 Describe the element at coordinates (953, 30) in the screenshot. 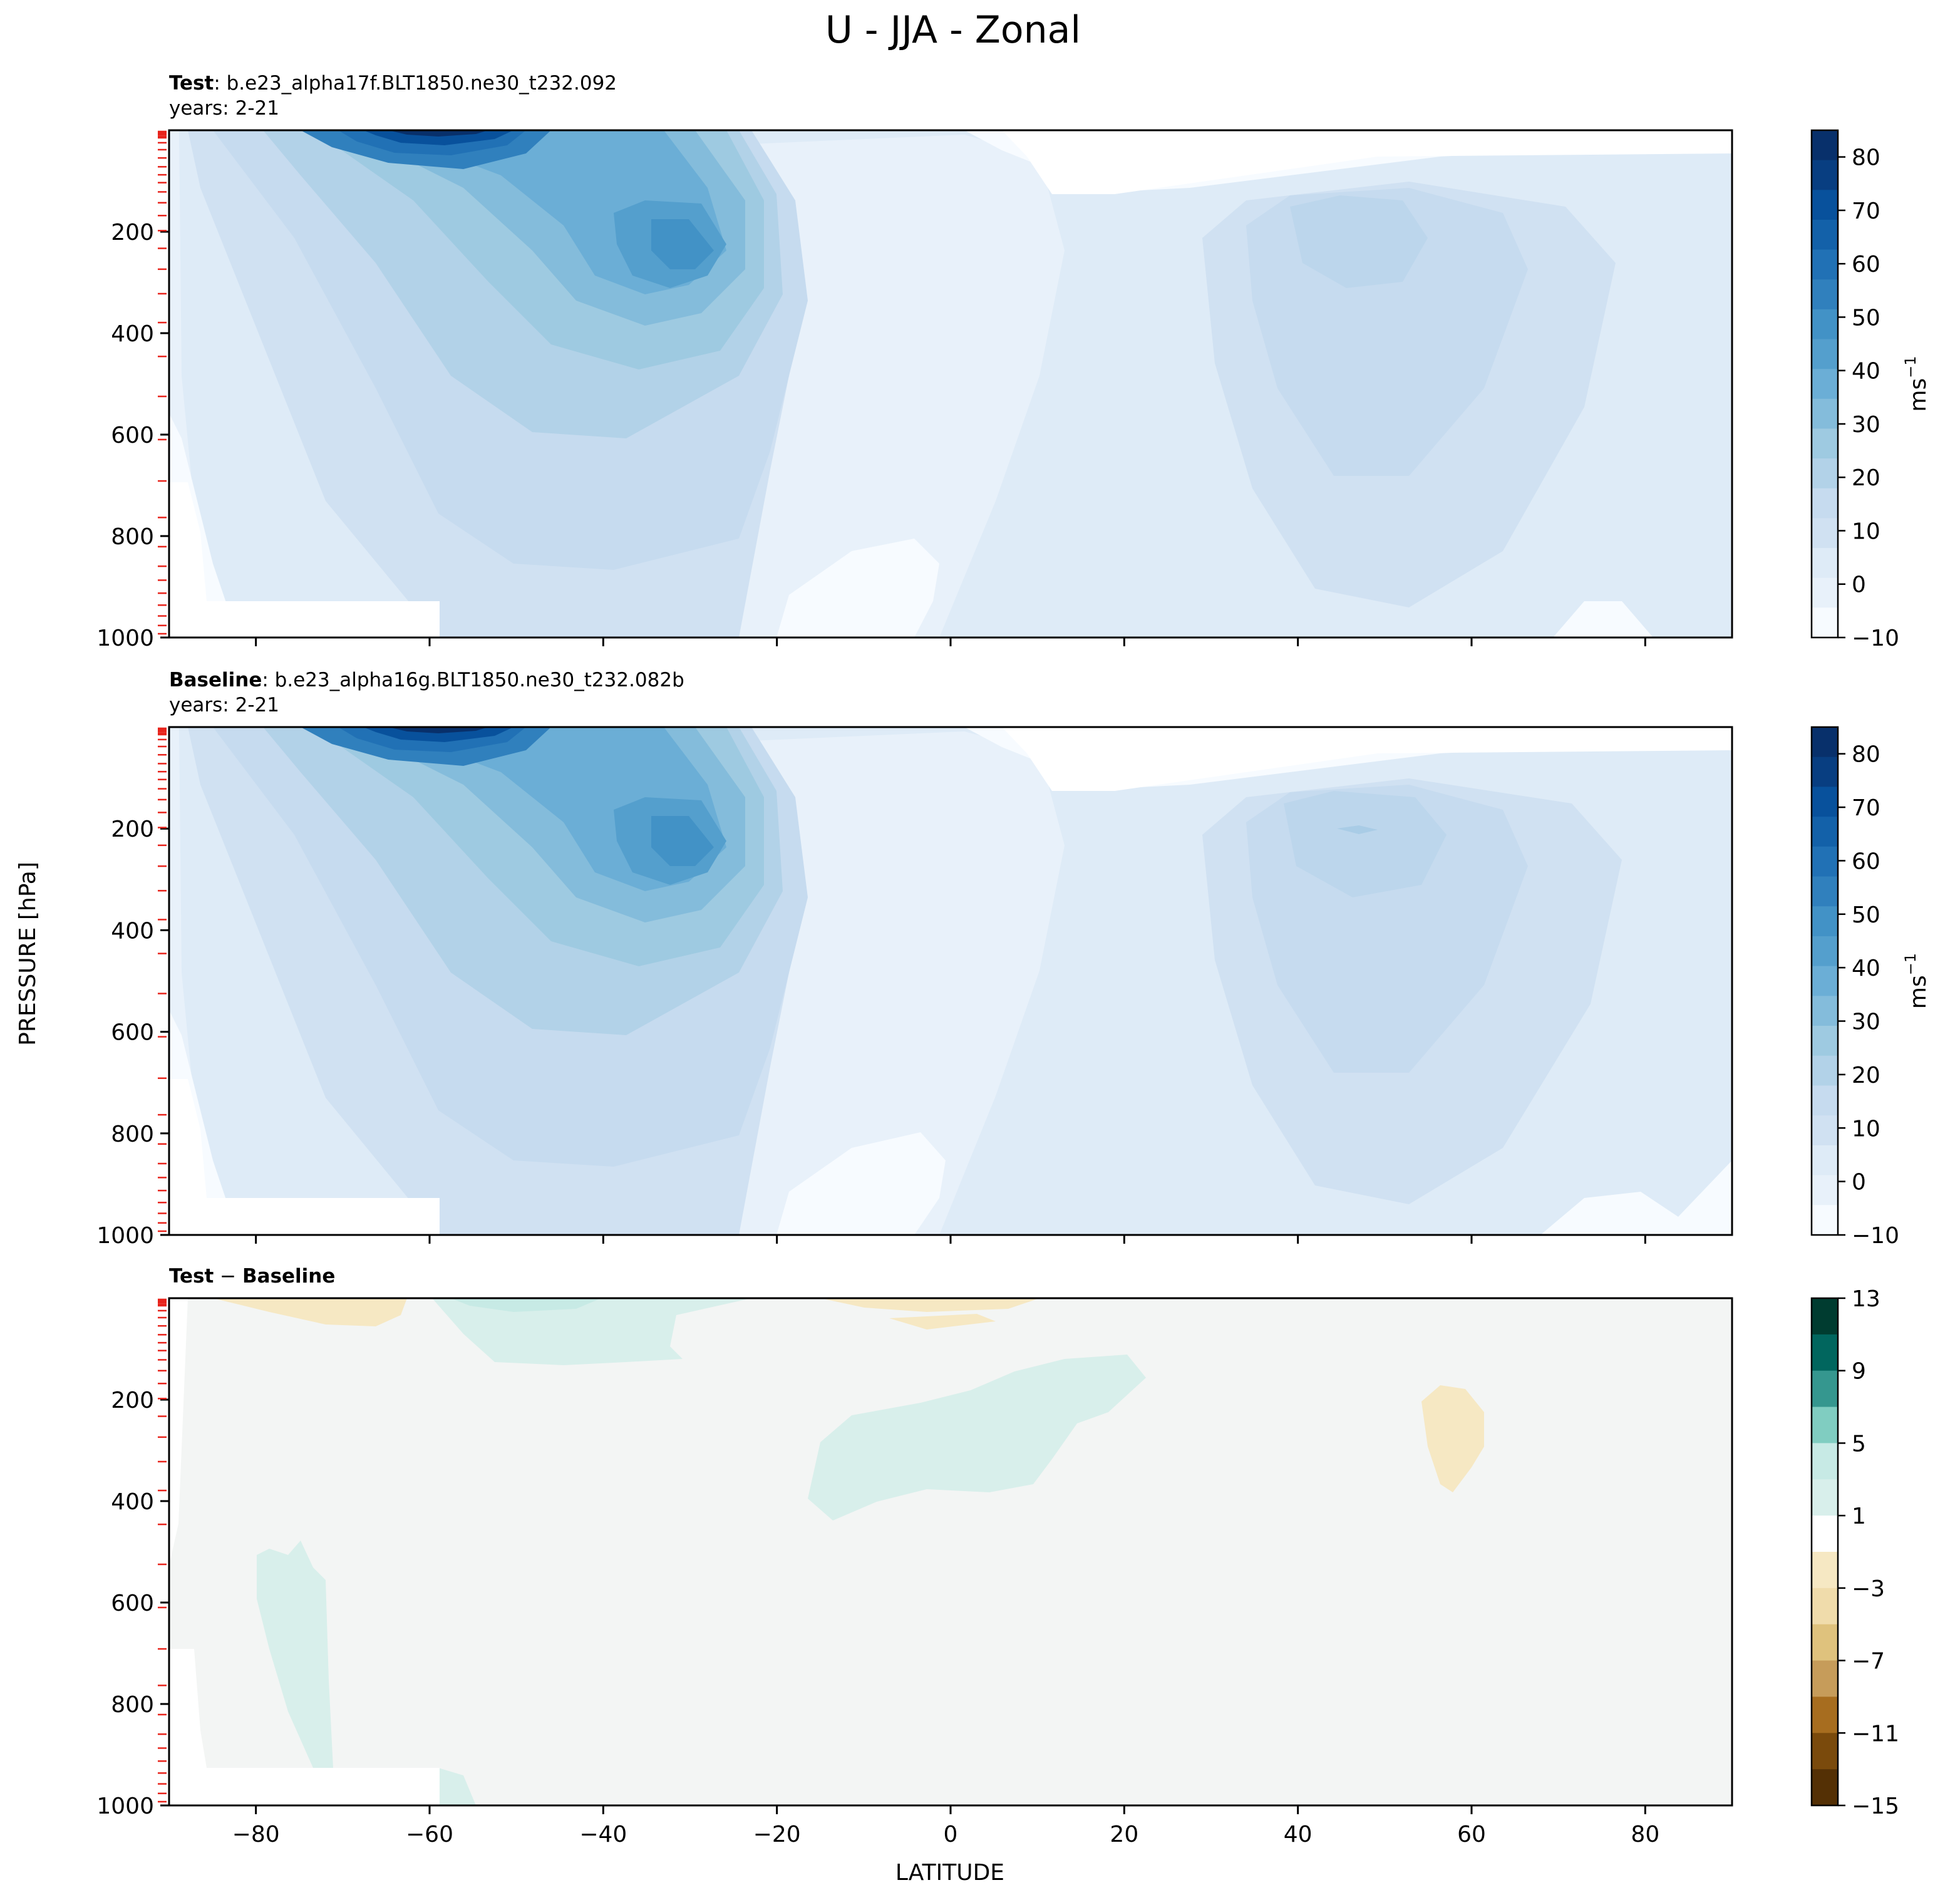

I see `figure-title: U - JJA - Zonal` at that location.